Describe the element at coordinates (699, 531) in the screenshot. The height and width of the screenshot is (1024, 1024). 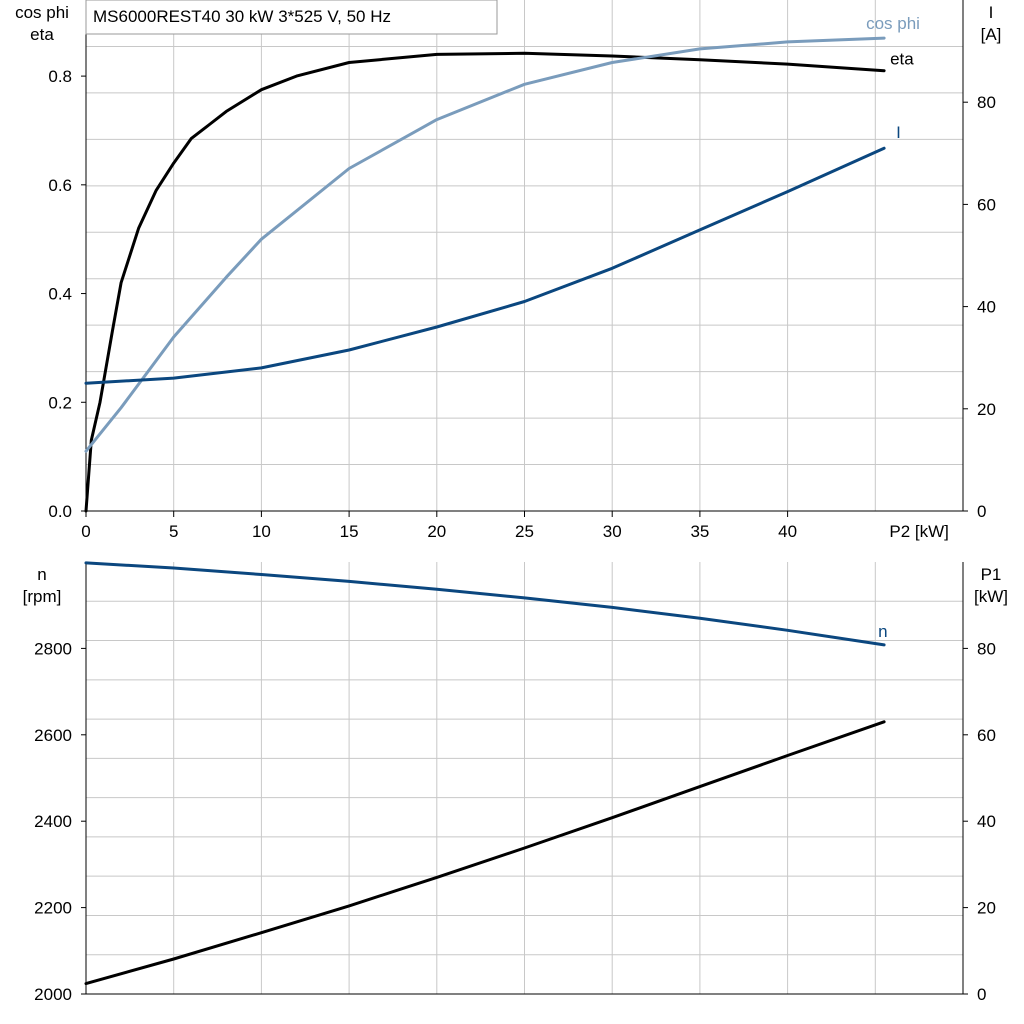
I see `top-x-tick-label: 35` at that location.